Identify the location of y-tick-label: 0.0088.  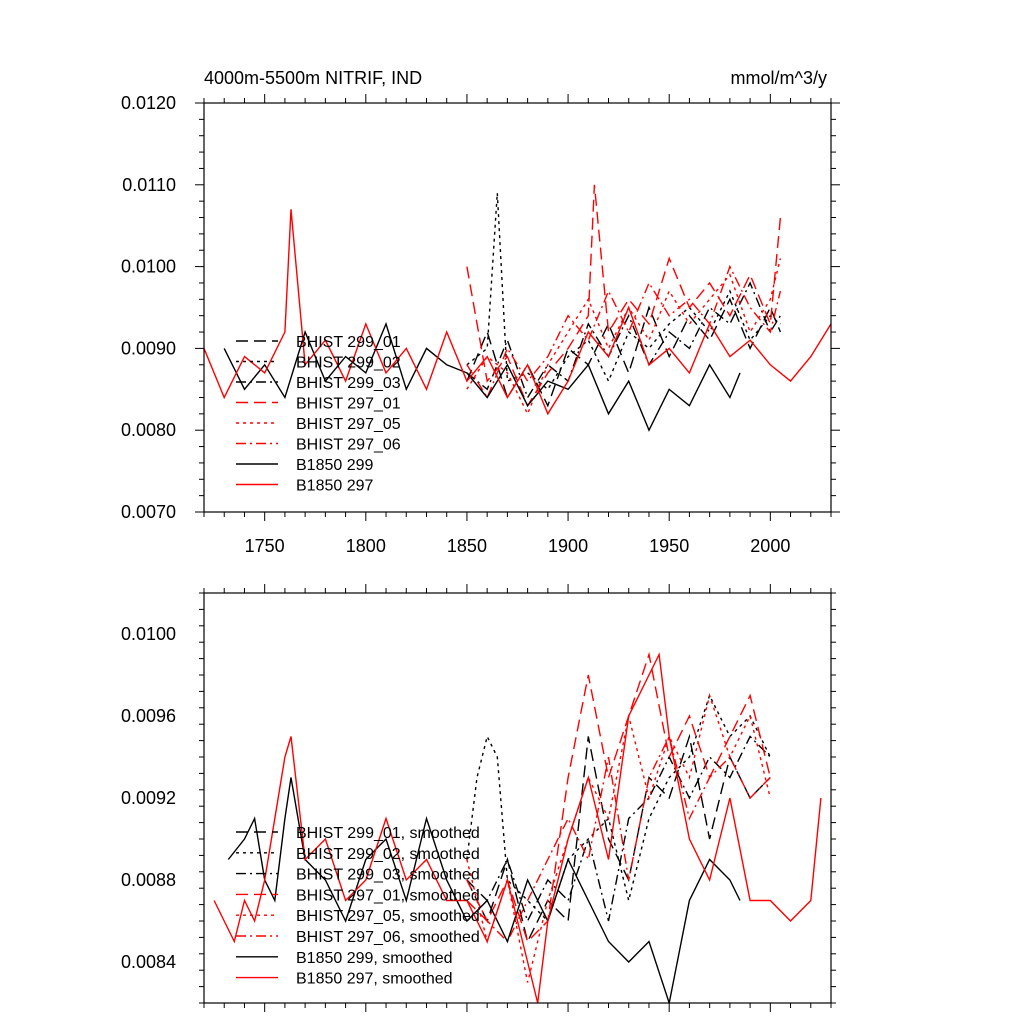
(148, 880).